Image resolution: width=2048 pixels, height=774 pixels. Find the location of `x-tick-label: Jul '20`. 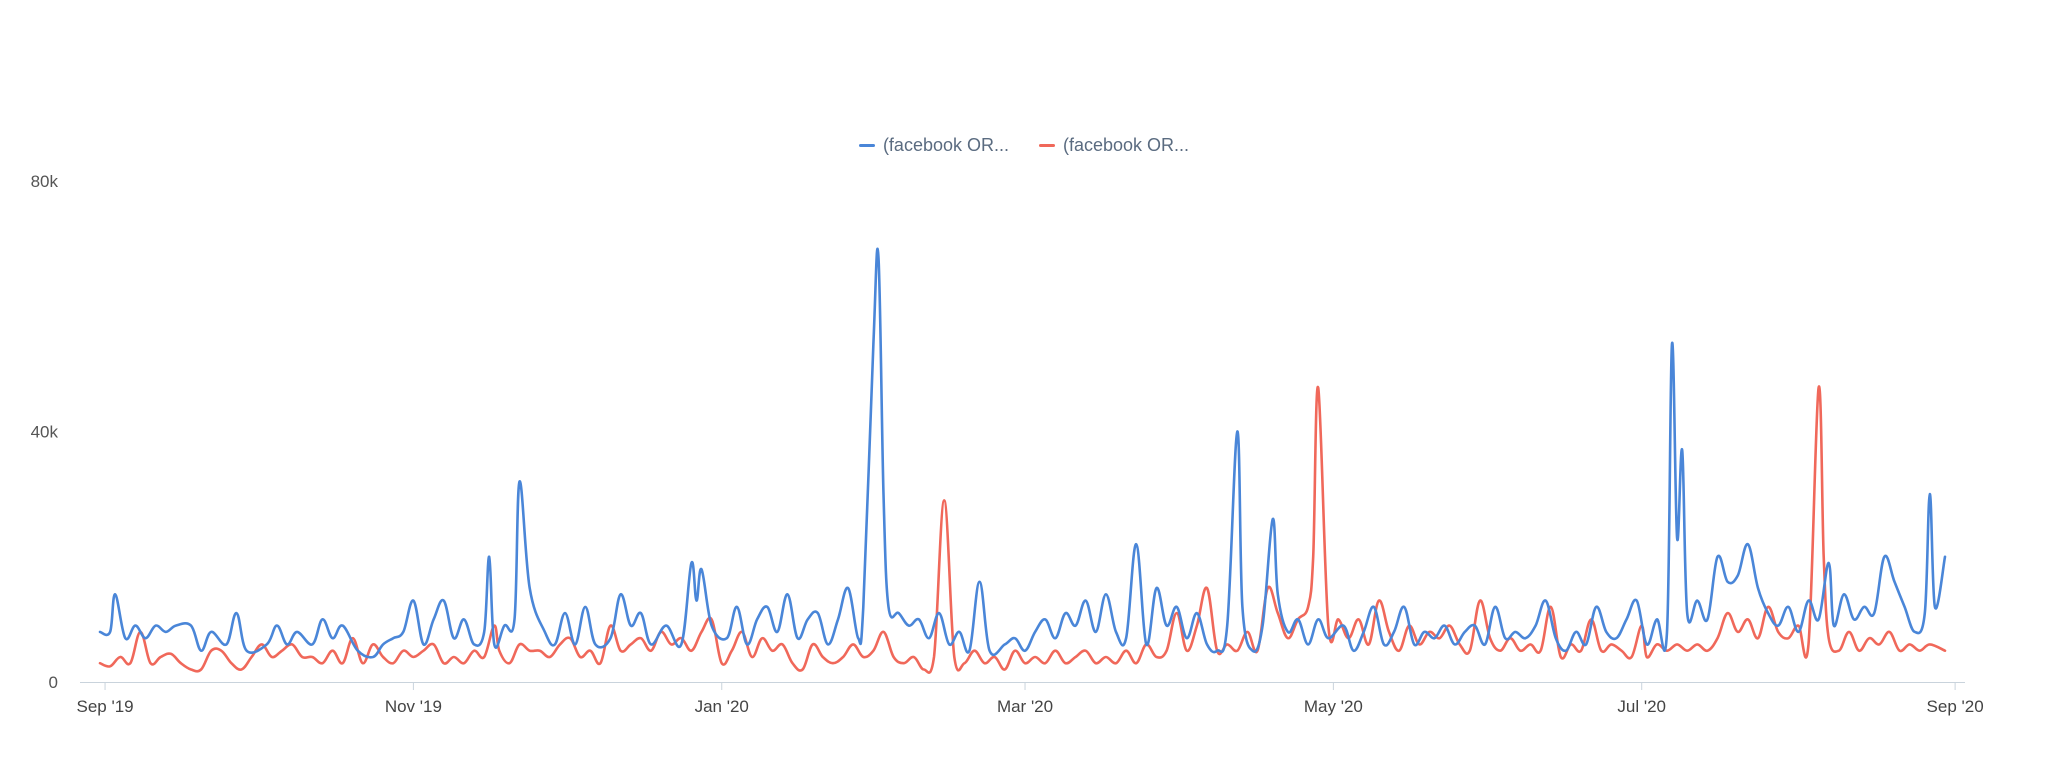

x-tick-label: Jul '20 is located at coordinates (1641, 706).